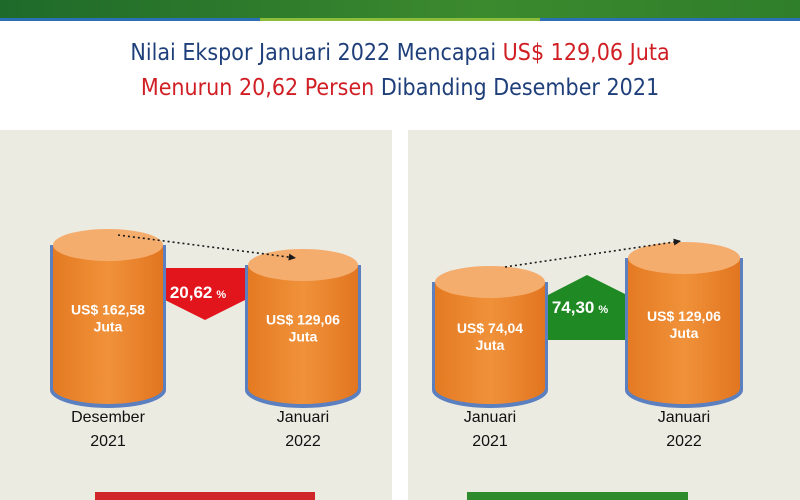  Describe the element at coordinates (573, 307) in the screenshot. I see `badge-value: 74,30` at that location.